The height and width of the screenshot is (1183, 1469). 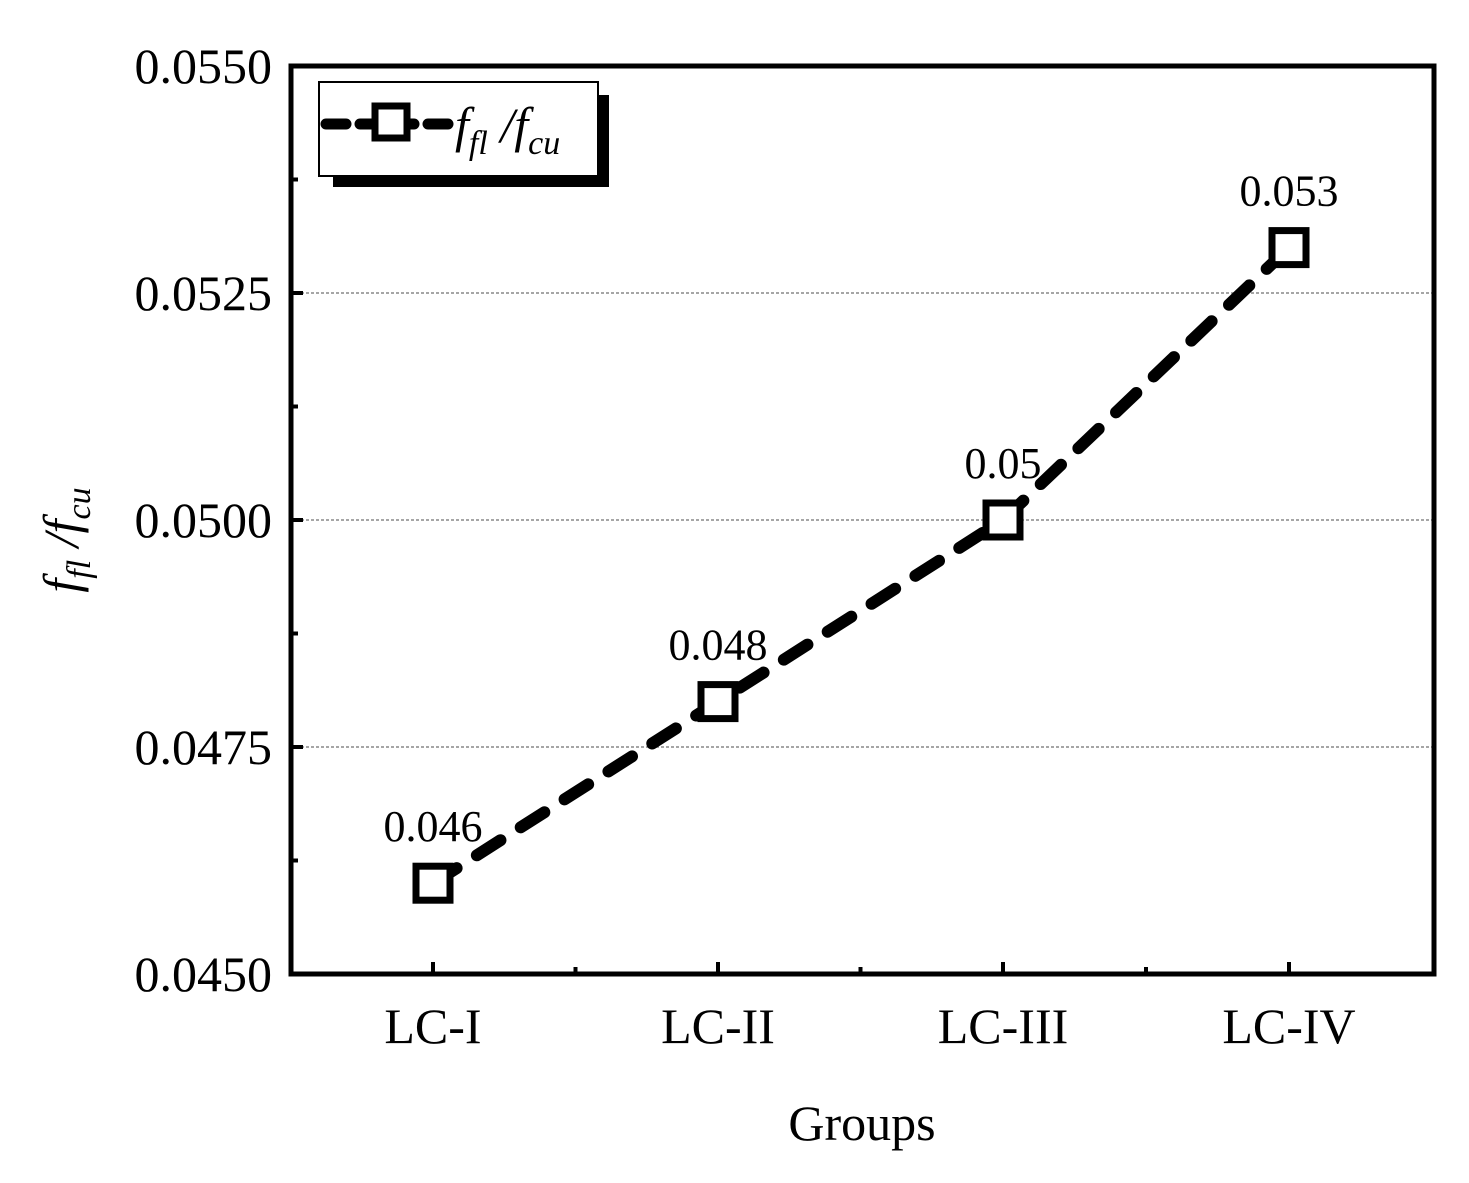 I want to click on y-axis: 0.0450 0.0475 0.0500 0.0525 0.0550, so click(x=219, y=520).